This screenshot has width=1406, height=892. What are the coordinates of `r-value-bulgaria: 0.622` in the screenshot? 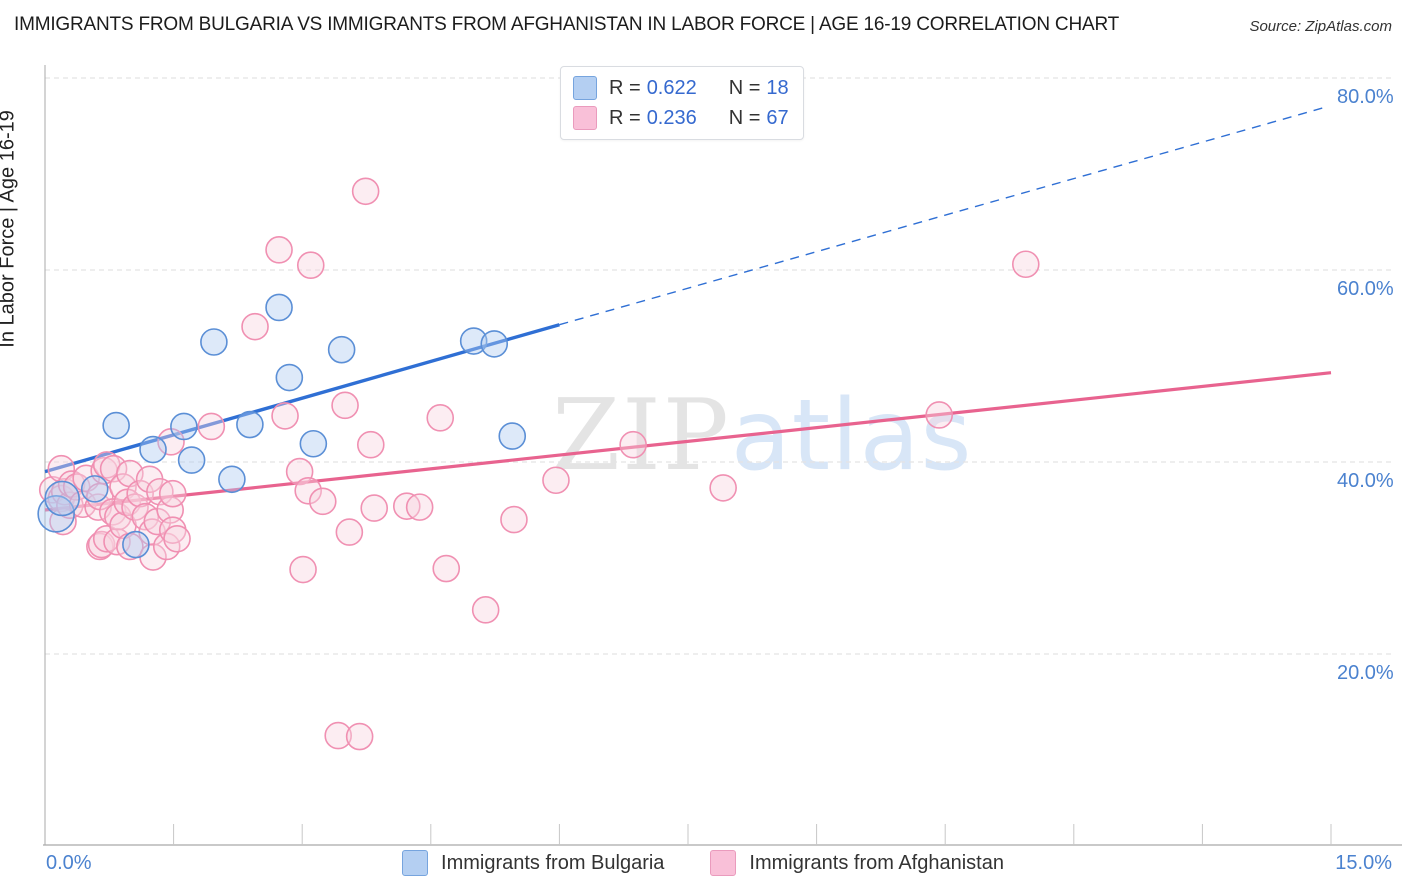 It's located at (671, 87).